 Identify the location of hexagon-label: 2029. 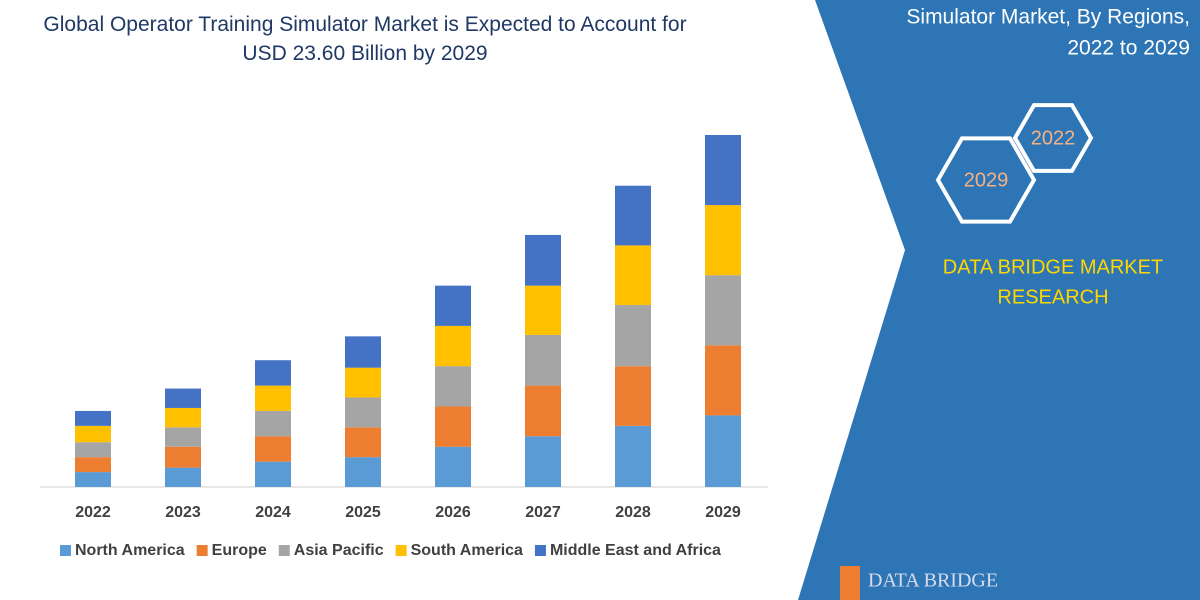
(986, 180).